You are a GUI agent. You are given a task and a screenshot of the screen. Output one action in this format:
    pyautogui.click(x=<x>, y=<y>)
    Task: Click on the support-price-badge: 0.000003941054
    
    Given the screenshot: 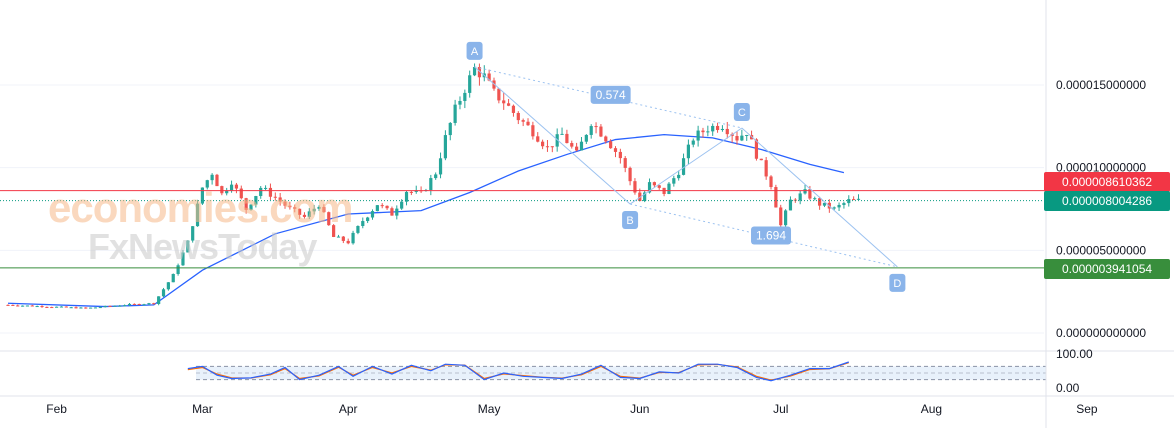 What is the action you would take?
    pyautogui.click(x=1107, y=269)
    